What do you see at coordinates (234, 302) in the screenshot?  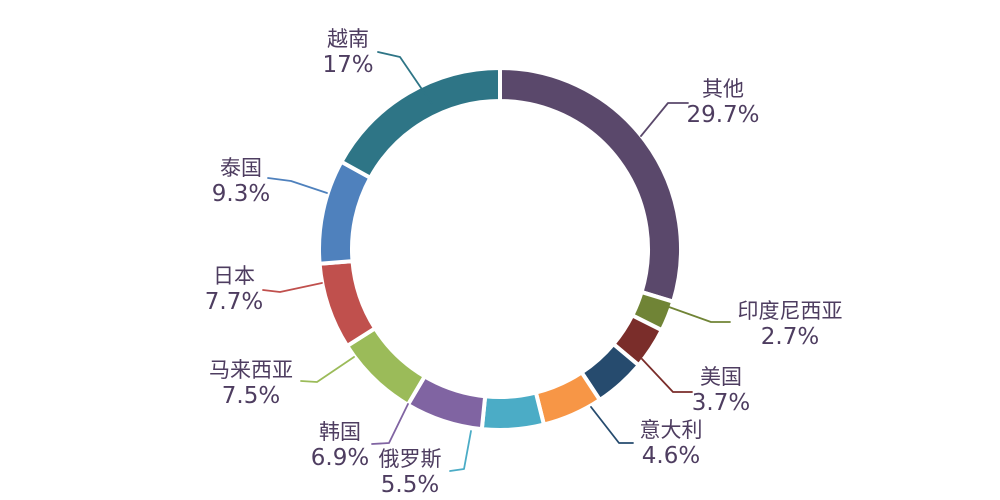 I see `label-value-japan: 7.7%` at bounding box center [234, 302].